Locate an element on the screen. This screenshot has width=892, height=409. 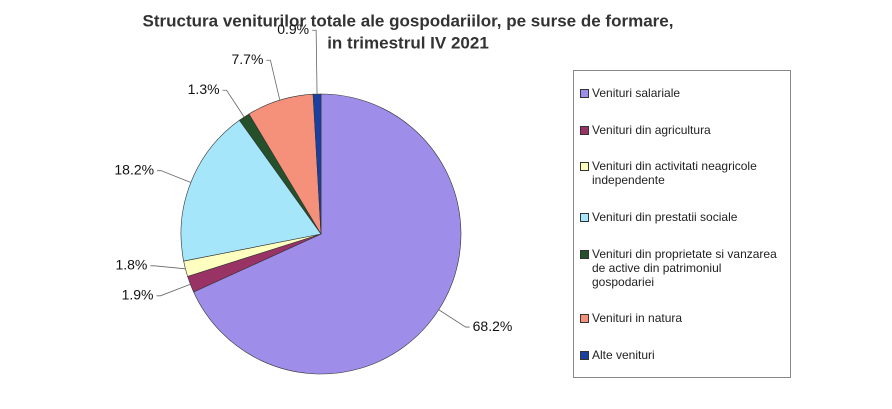
legend-label: Venituri in natura is located at coordinates (637, 318).